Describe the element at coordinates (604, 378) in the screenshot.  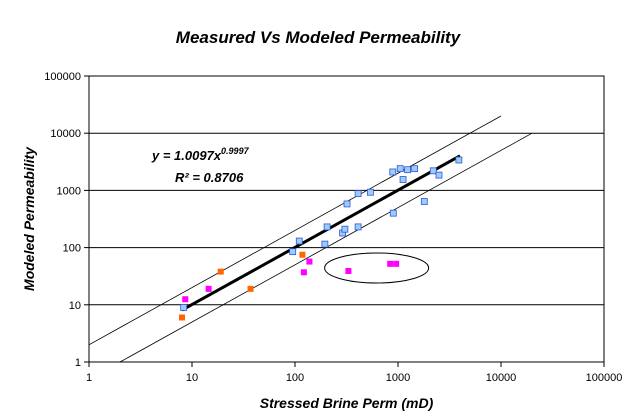
I see `x-tick-label: 100000` at that location.